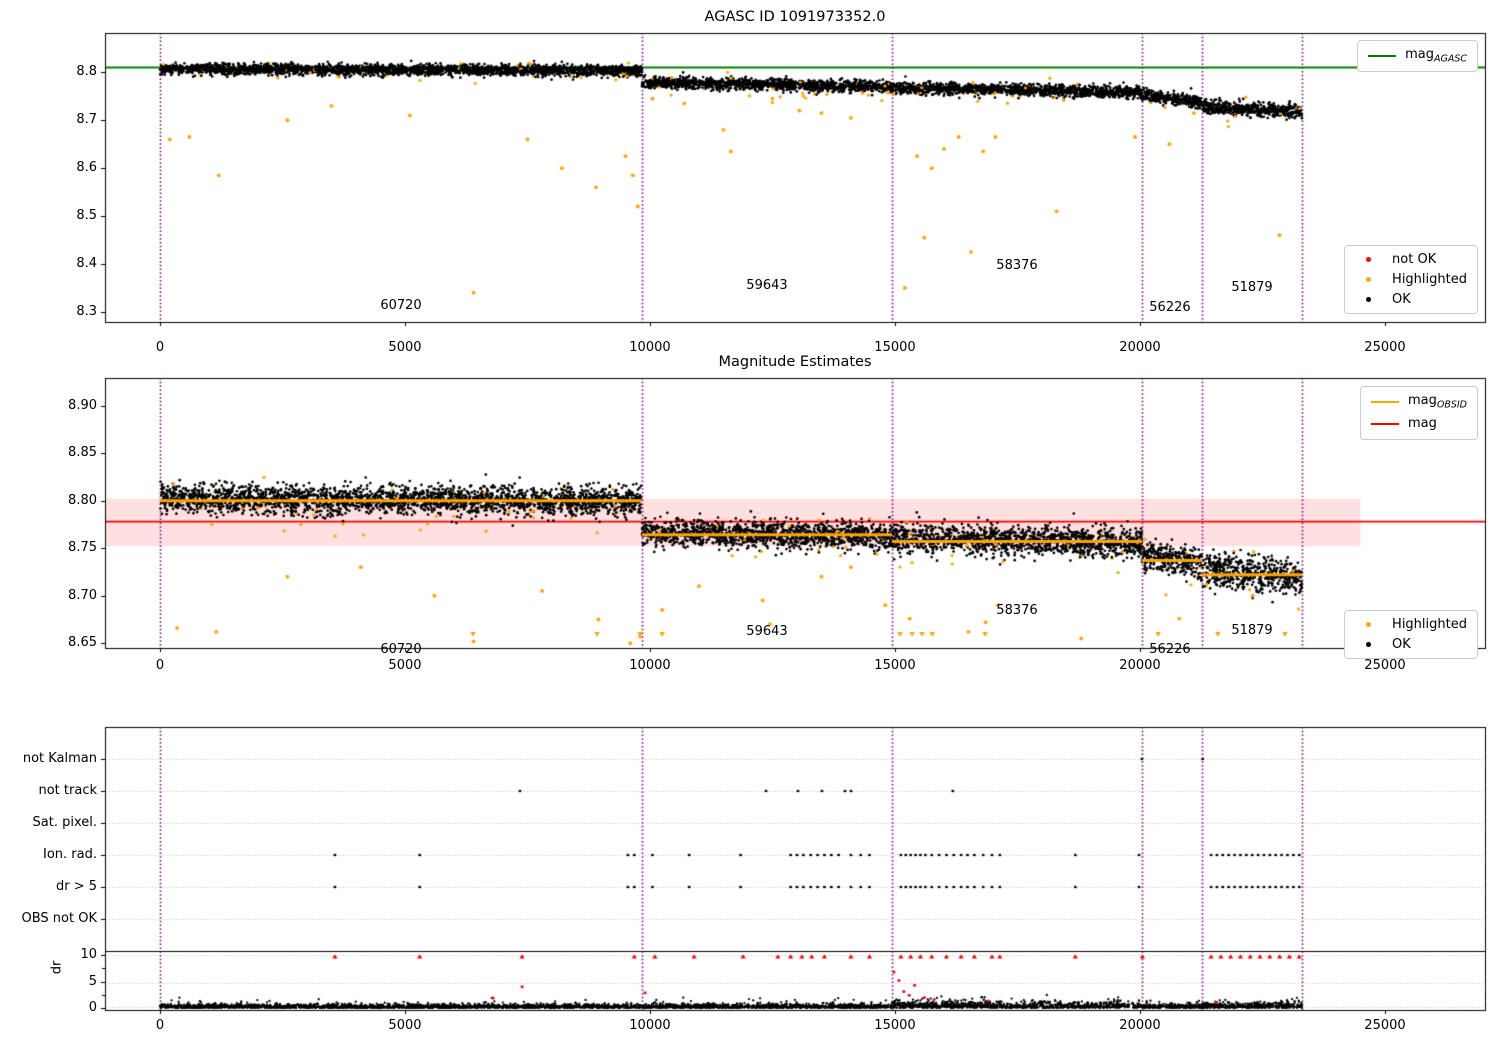  Describe the element at coordinates (1385, 347) in the screenshot. I see `x-tick-label-plot1: 25000` at that location.